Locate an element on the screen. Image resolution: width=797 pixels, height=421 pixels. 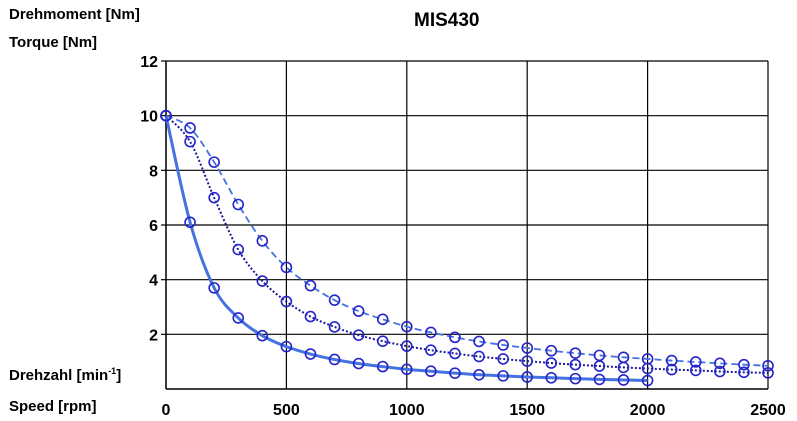
x-axis-label-de-close: ] is located at coordinates (119, 375).